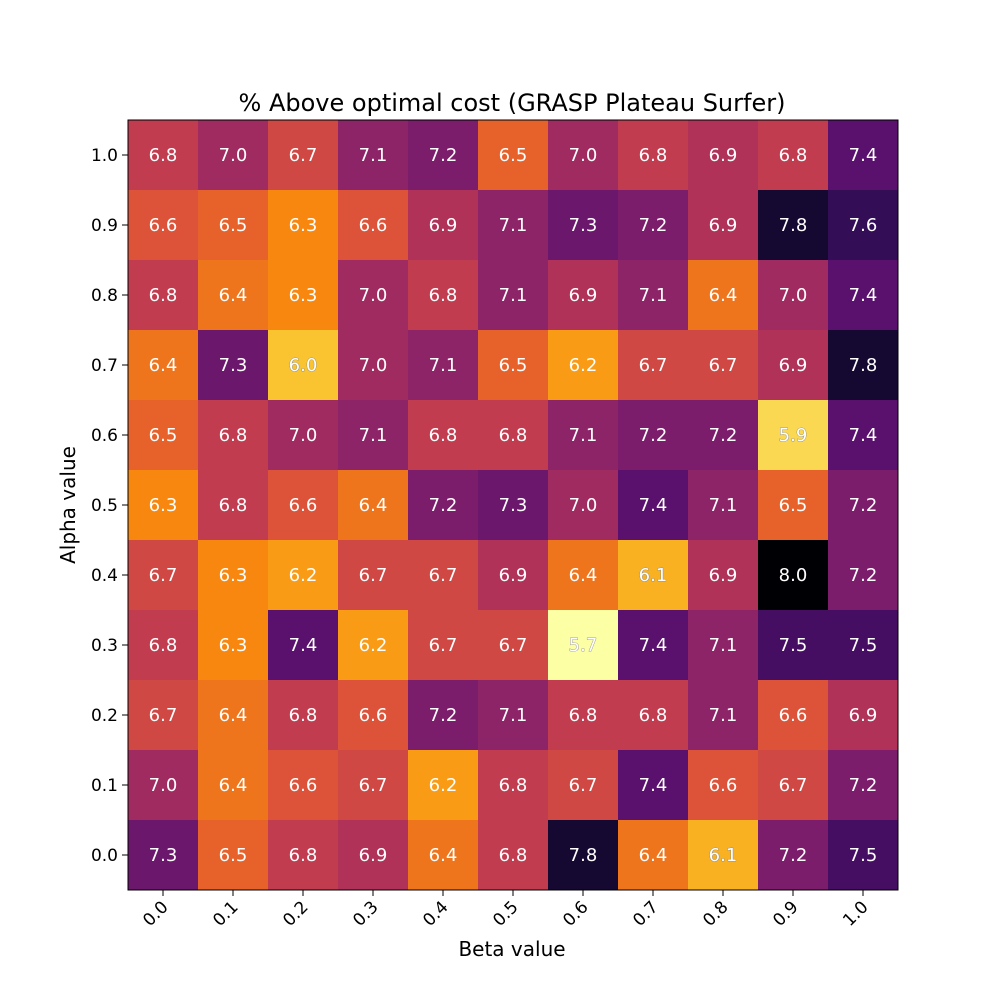  I want to click on y-tick-label: 0.2, so click(104, 716).